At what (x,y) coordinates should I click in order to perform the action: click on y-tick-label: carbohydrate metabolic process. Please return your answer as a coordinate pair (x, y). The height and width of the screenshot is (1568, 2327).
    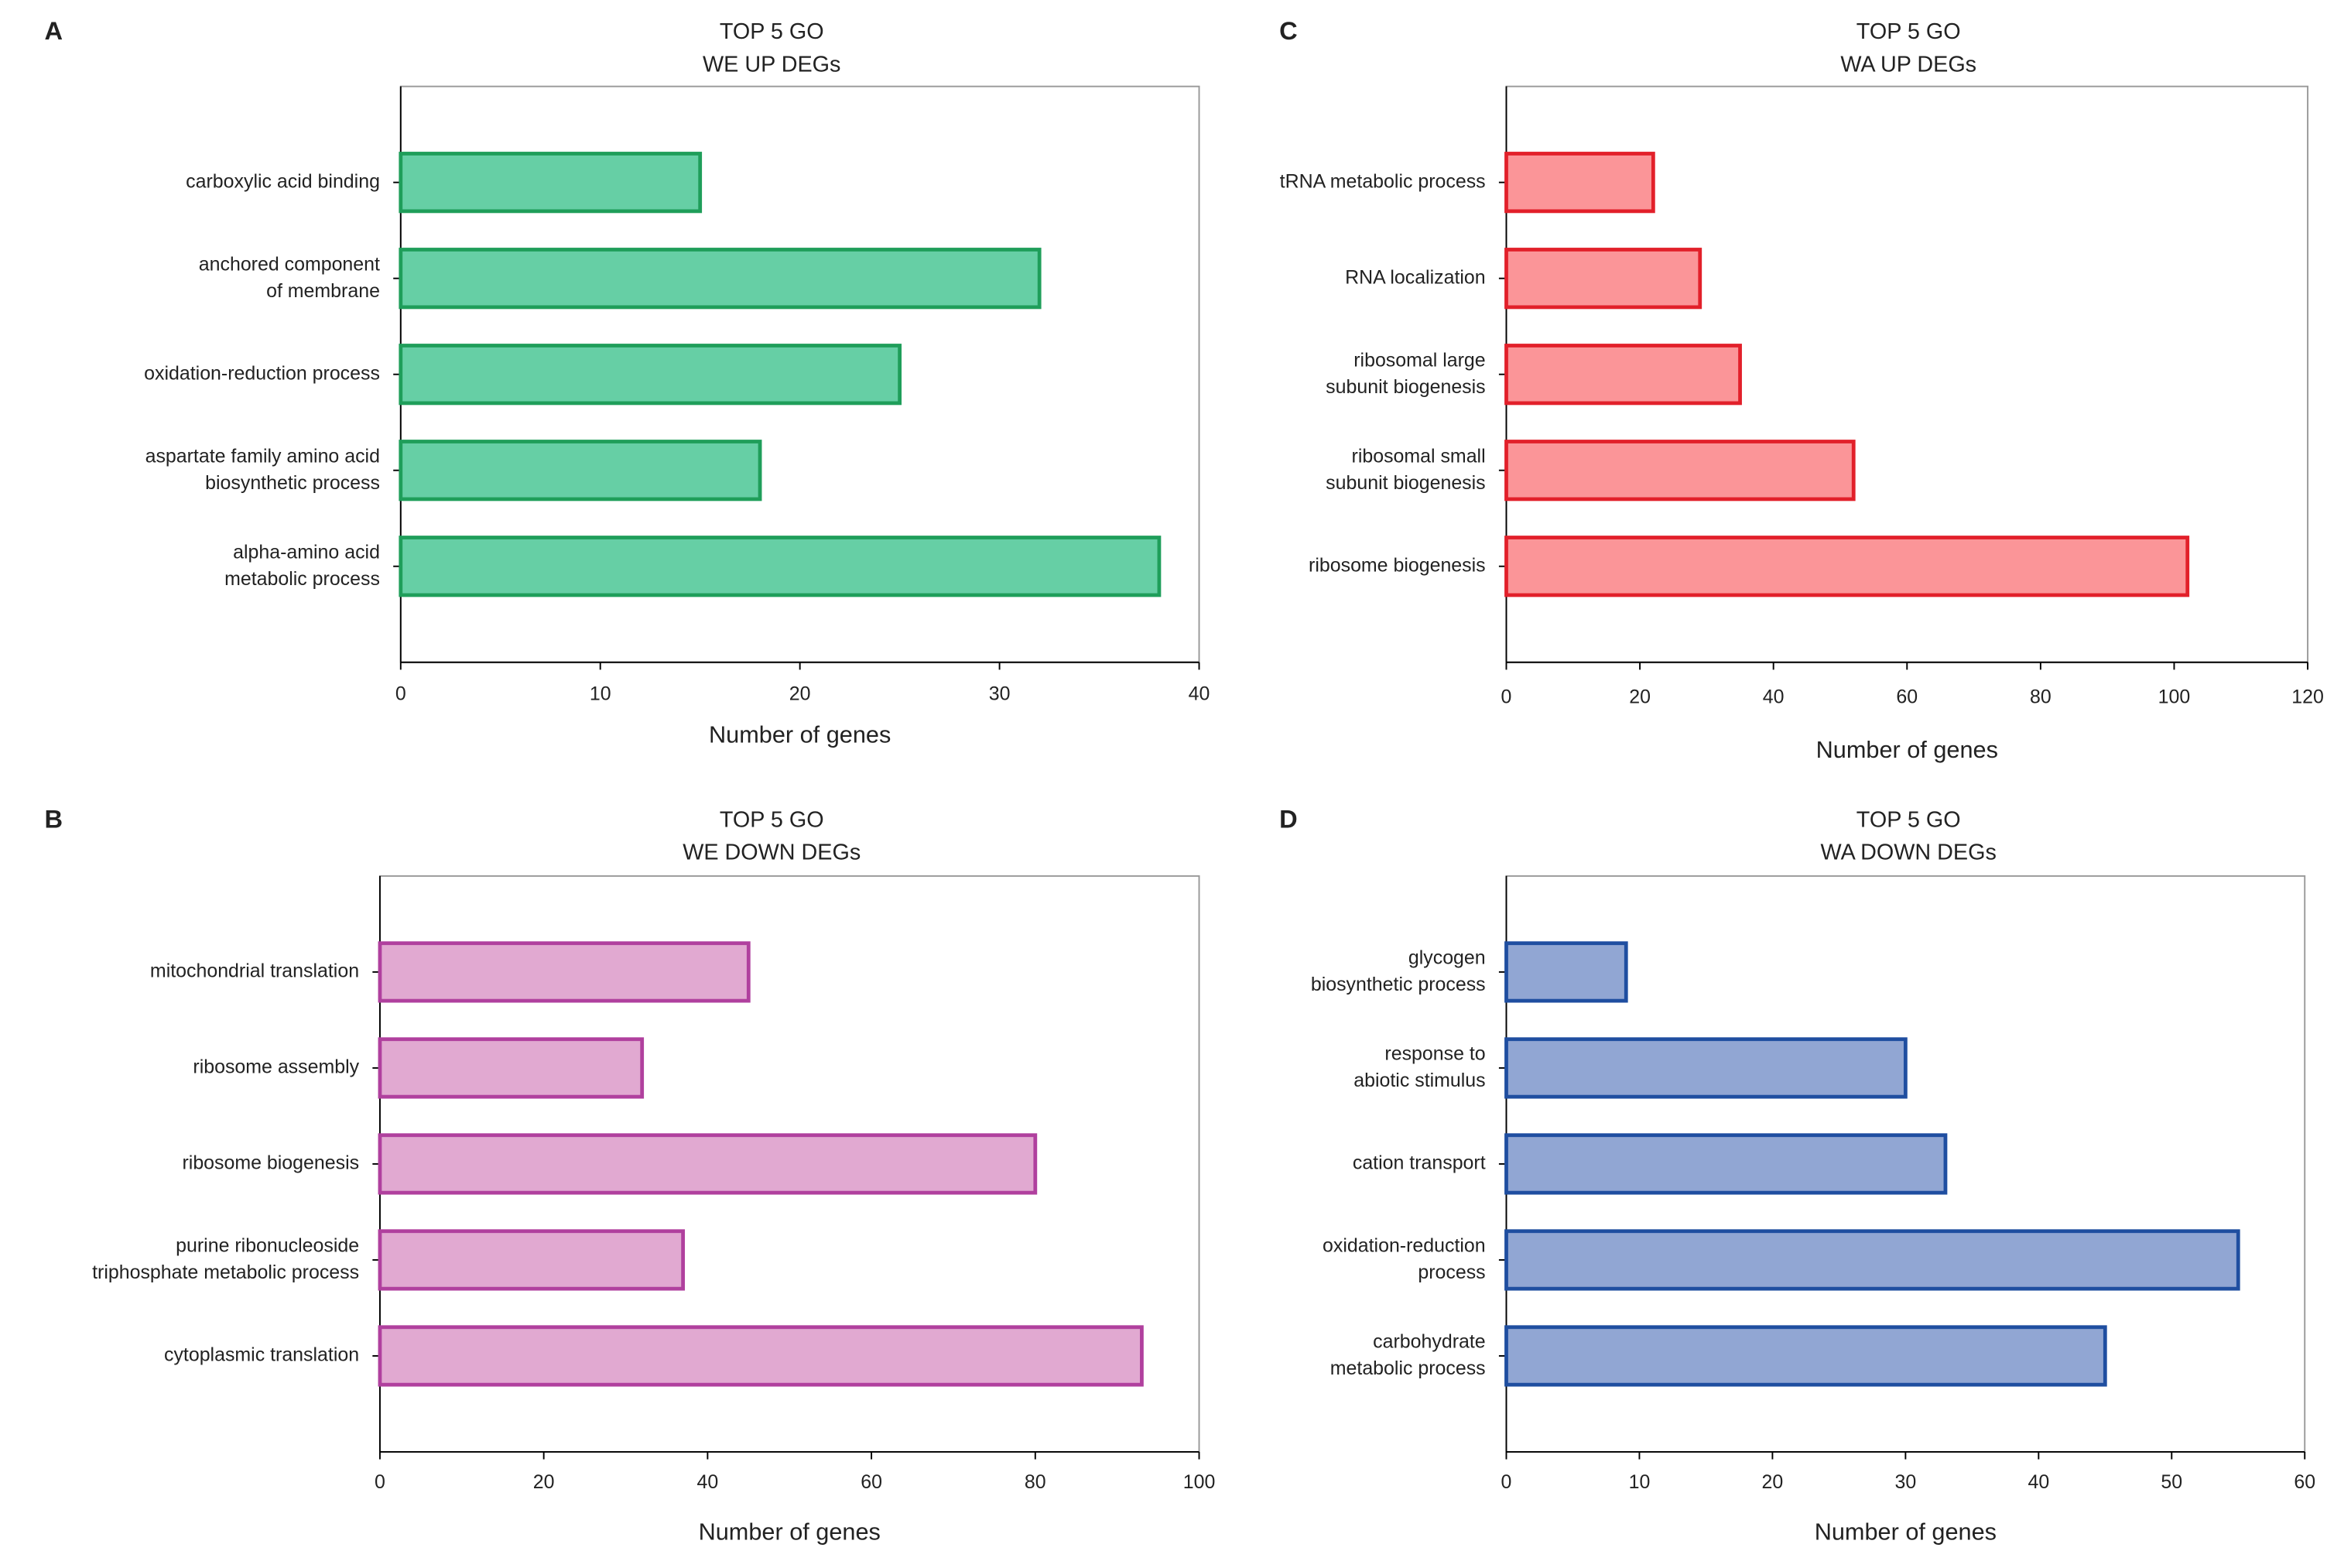
    Looking at the image, I should click on (1408, 1354).